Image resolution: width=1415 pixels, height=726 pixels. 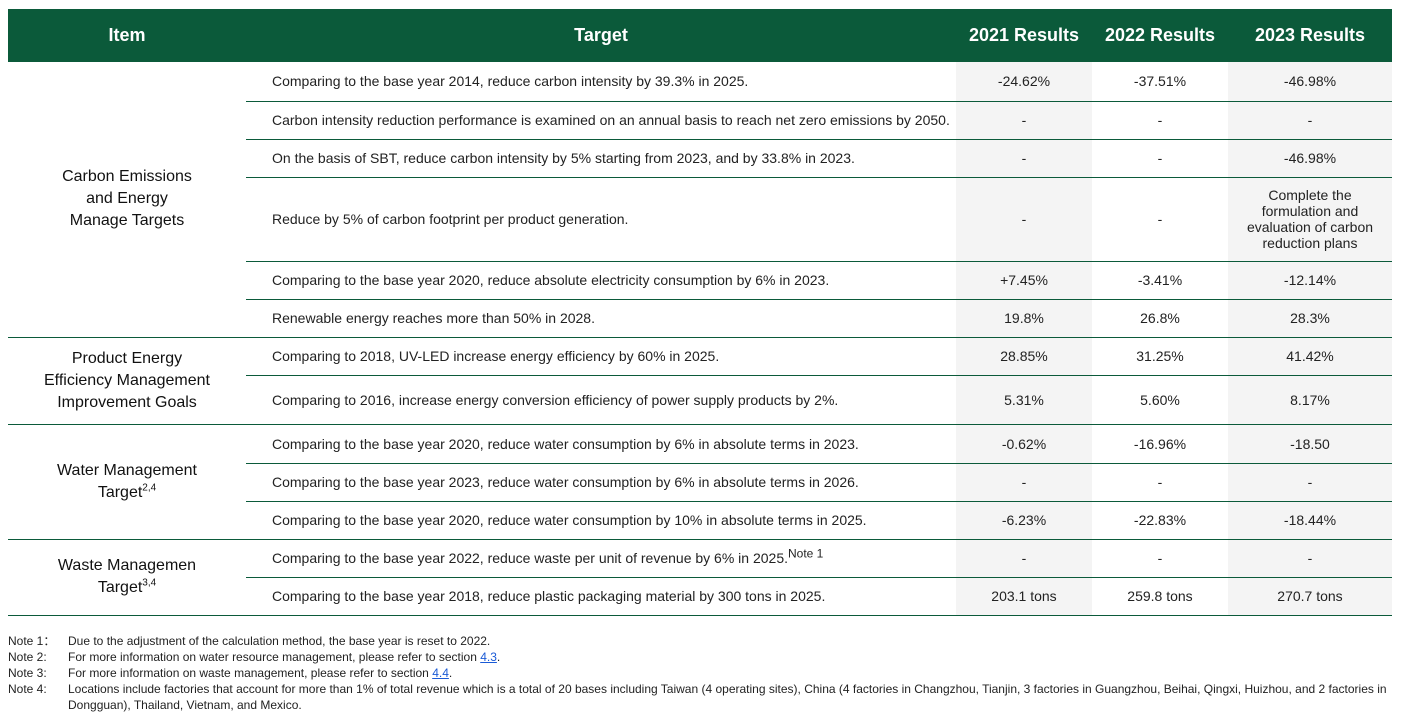 What do you see at coordinates (1024, 318) in the screenshot?
I see `result-2021: 19.8%` at bounding box center [1024, 318].